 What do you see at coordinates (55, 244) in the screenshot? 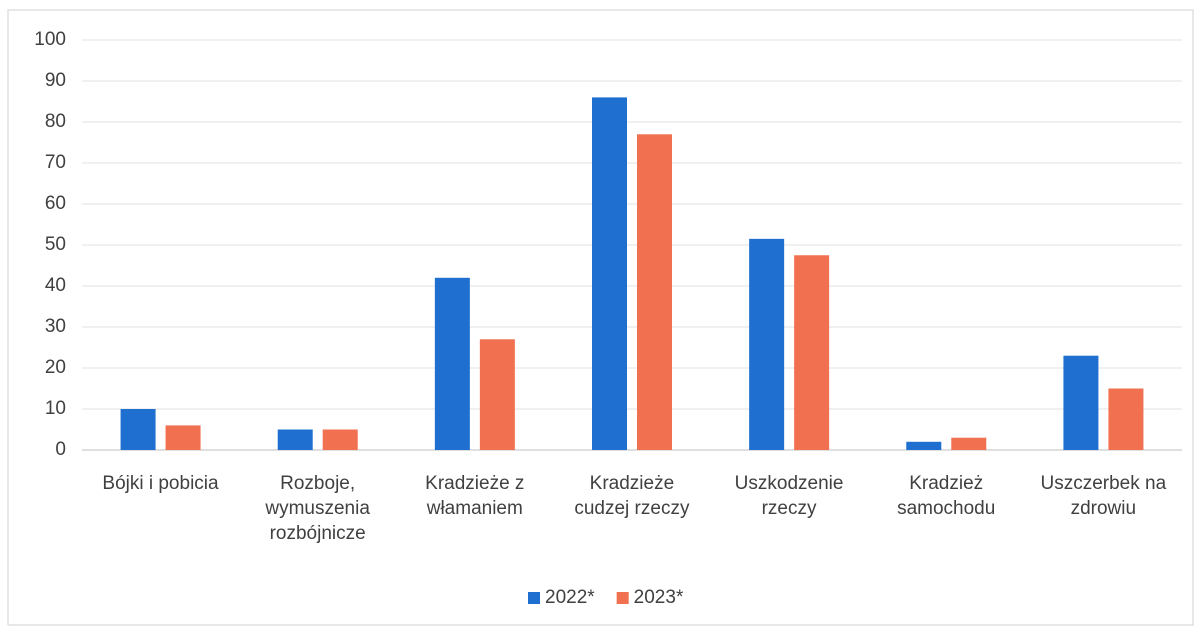
I see `y-tick-label: 50` at bounding box center [55, 244].